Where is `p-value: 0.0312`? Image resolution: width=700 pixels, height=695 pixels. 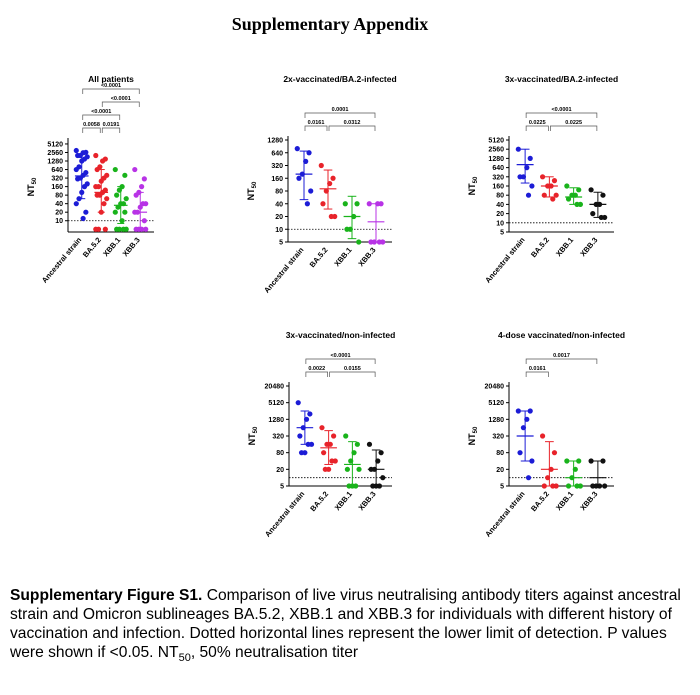 p-value: 0.0312 is located at coordinates (352, 123).